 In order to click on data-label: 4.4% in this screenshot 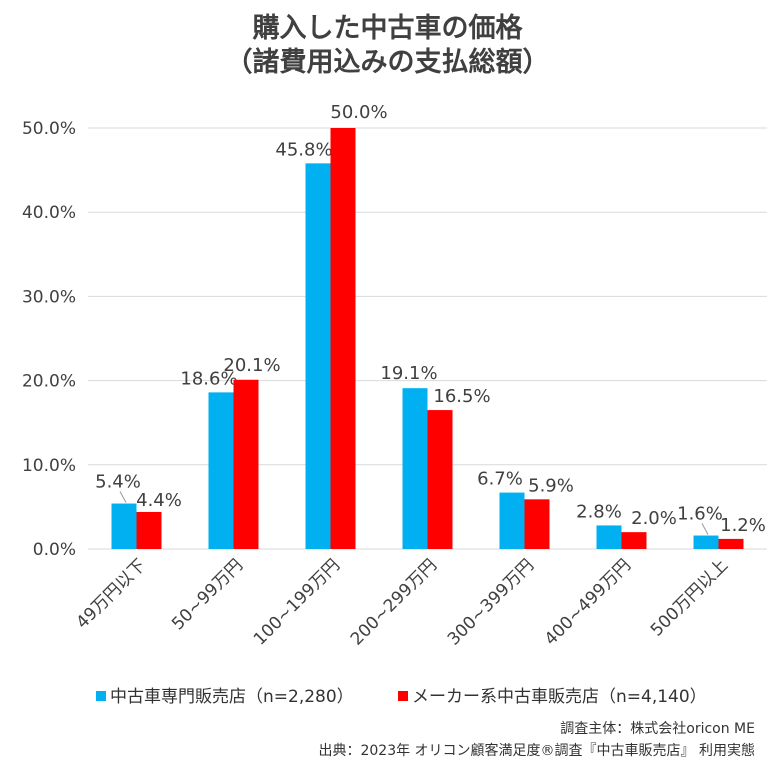, I will do `click(159, 500)`.